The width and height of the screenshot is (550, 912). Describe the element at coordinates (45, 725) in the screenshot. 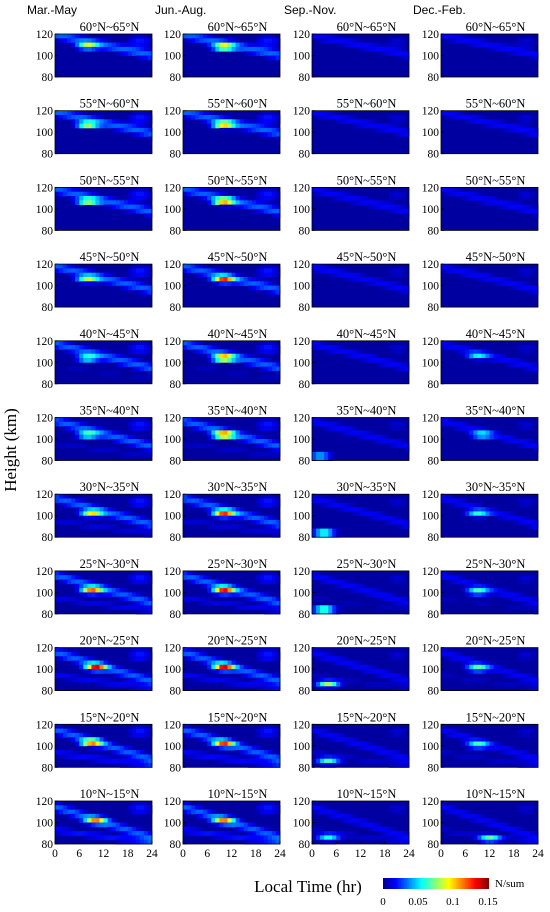

I see `y-tick-label: 120` at that location.